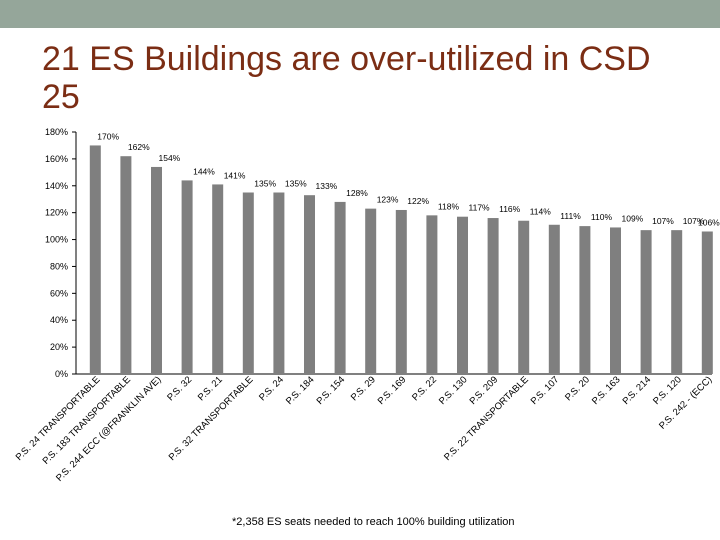  What do you see at coordinates (179, 388) in the screenshot?
I see `x-tick-label: P.S. 32` at bounding box center [179, 388].